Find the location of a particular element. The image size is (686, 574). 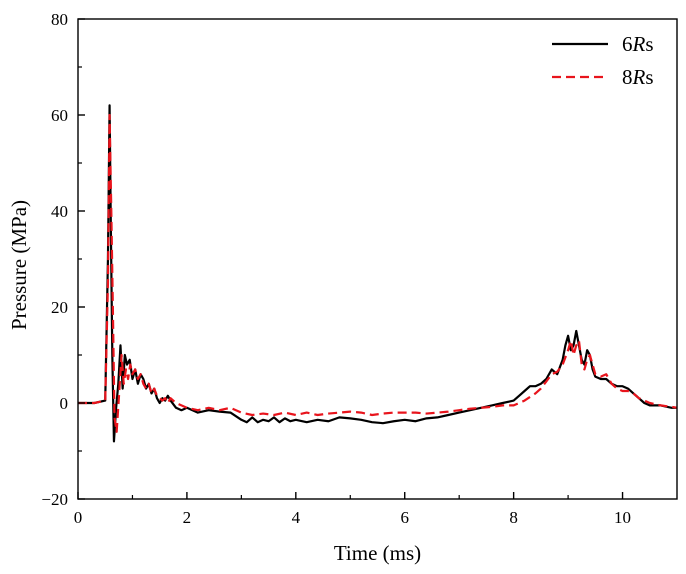

y-axis-title: Pressure (MPa) is located at coordinates (19, 265).